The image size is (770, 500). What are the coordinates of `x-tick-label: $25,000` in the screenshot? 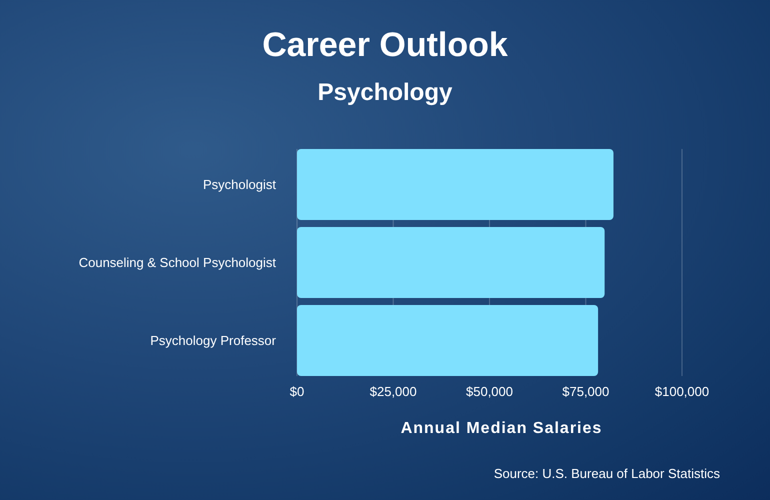 It's located at (393, 391).